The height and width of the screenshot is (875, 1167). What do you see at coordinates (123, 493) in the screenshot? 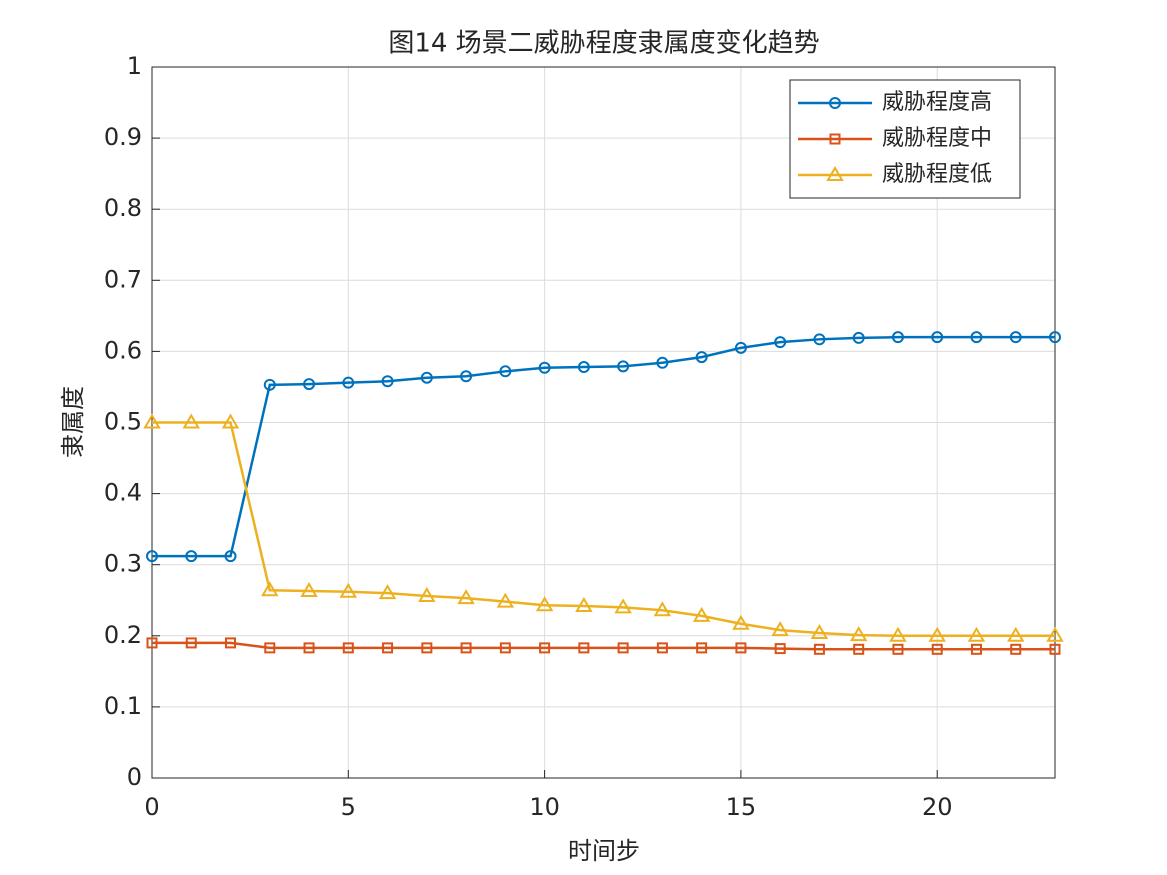
I see `y-tick-label: 0.4` at bounding box center [123, 493].